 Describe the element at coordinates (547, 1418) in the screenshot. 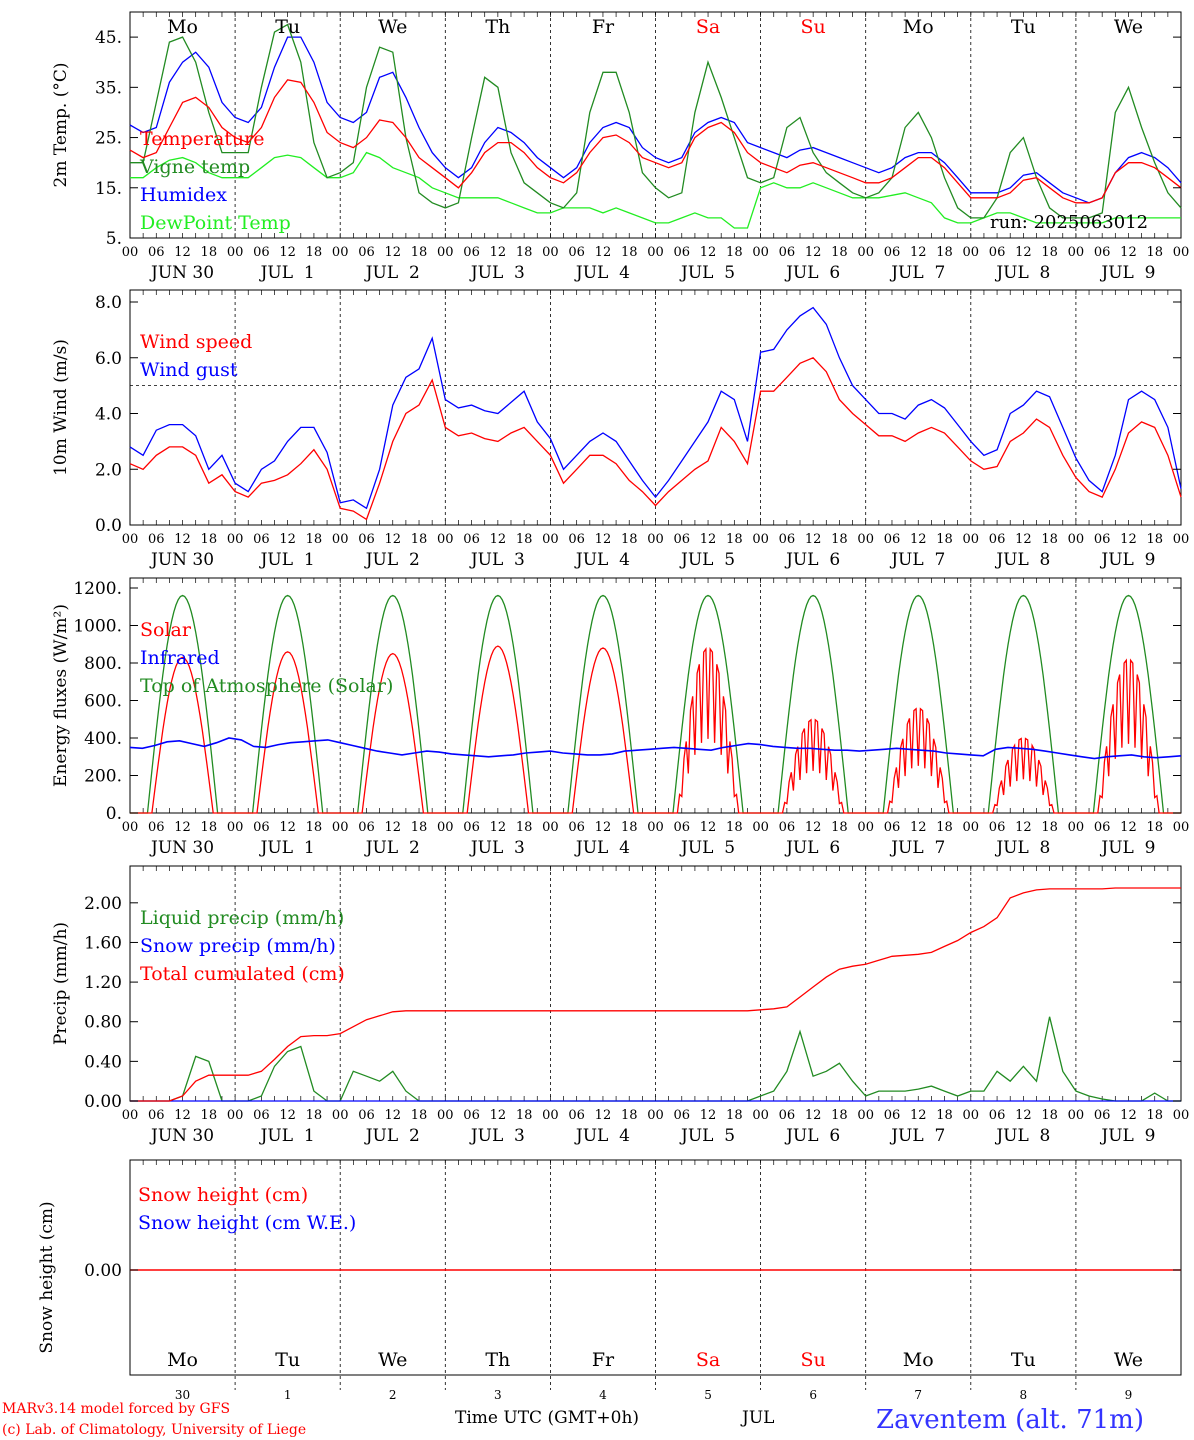

I see `time-axis-label: Time UTC (GMT+0h)` at that location.